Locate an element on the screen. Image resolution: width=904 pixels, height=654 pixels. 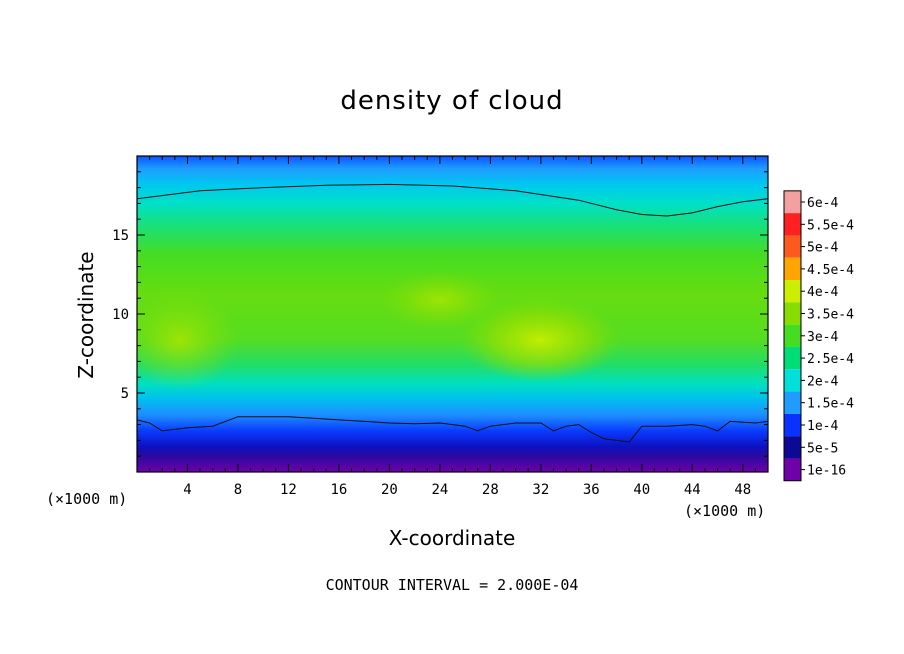
x-tick-label: 12 is located at coordinates (288, 490).